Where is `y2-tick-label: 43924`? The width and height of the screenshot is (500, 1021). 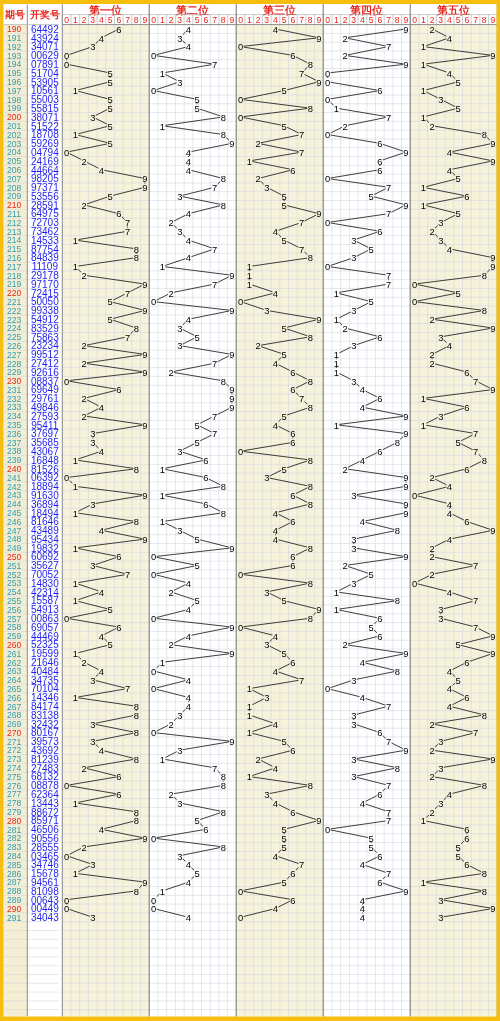
y2-tick-label: 43924 is located at coordinates (45, 38).